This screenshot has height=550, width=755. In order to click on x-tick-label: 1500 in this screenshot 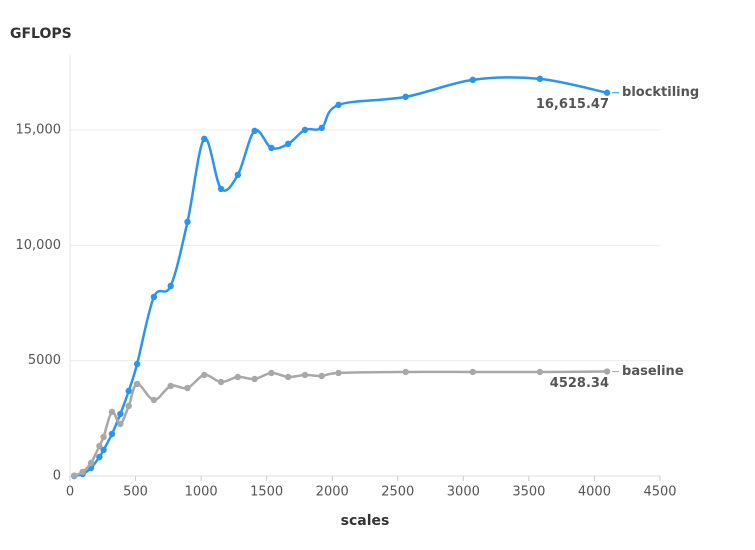, I will do `click(266, 492)`.